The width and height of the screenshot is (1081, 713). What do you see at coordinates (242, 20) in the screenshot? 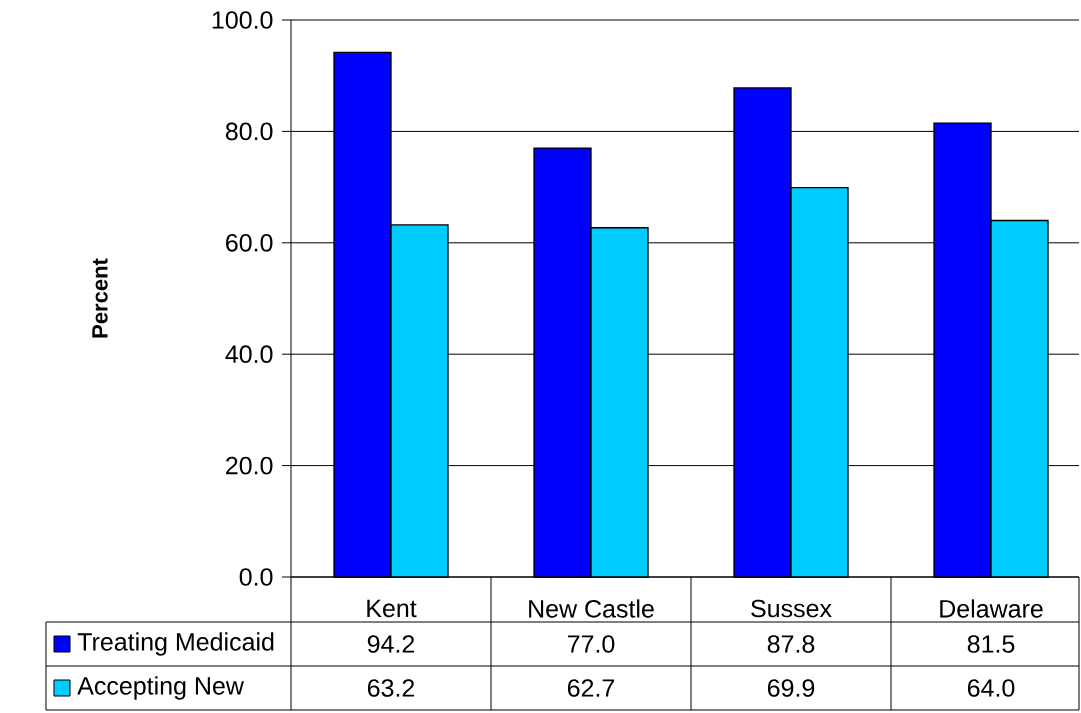
I see `y-tick-label: 100.0` at bounding box center [242, 20].